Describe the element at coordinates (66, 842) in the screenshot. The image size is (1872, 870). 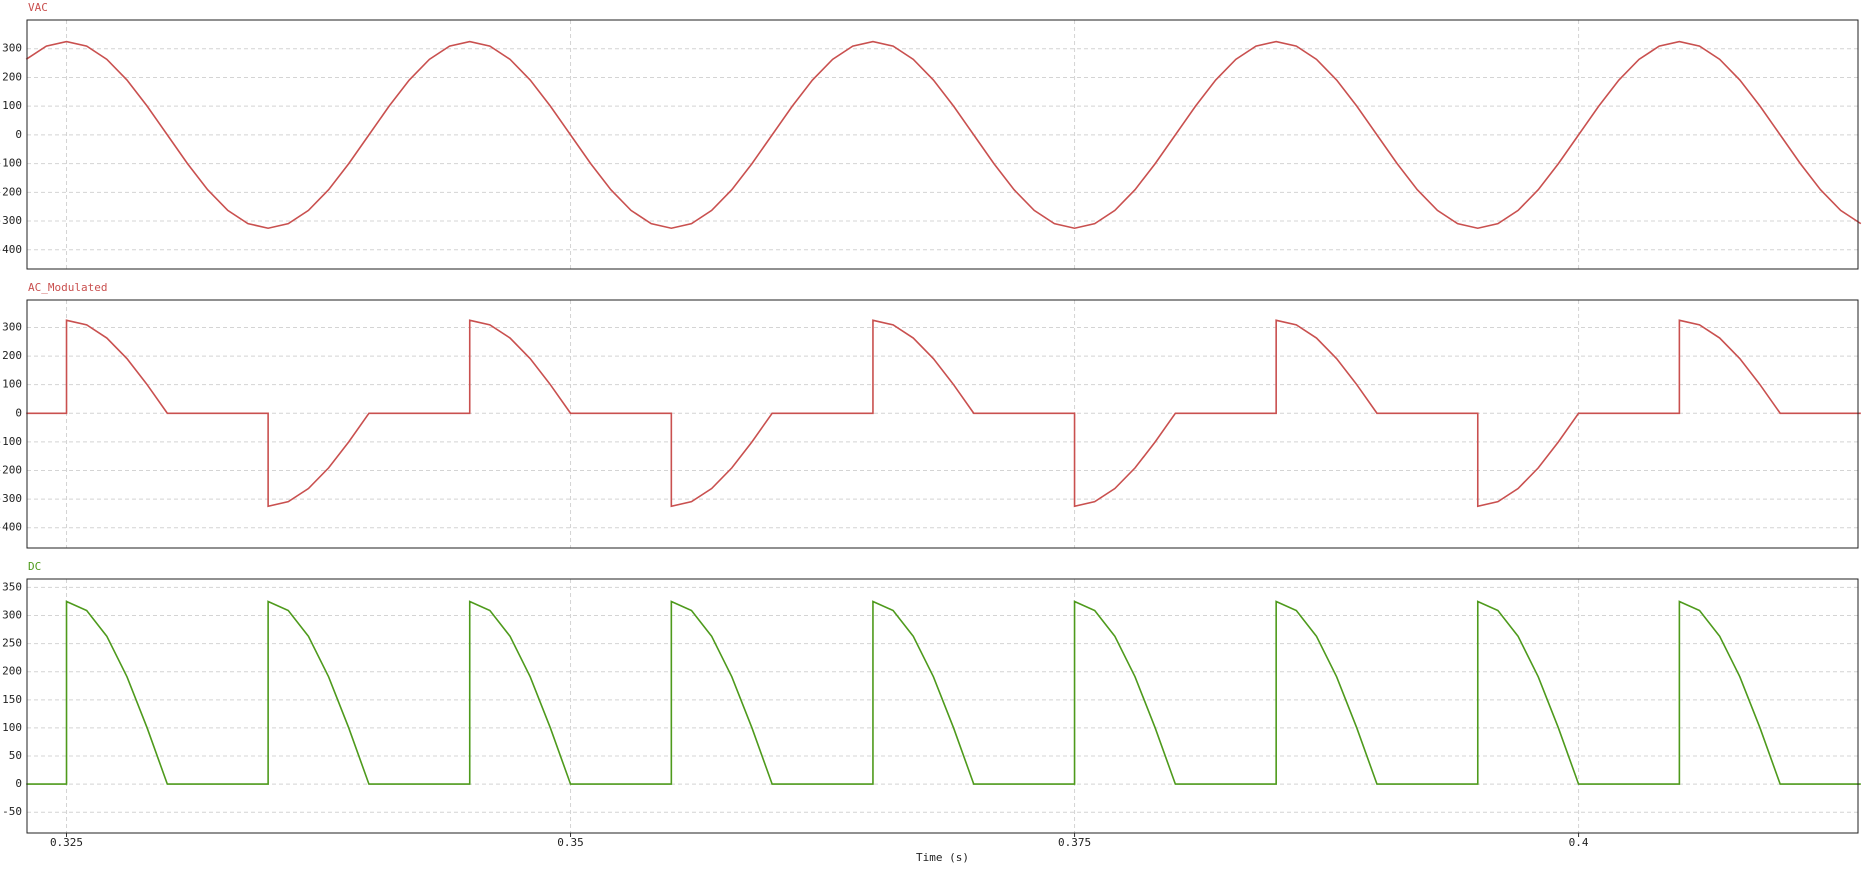
I see `x-tick-label: 0.325` at that location.